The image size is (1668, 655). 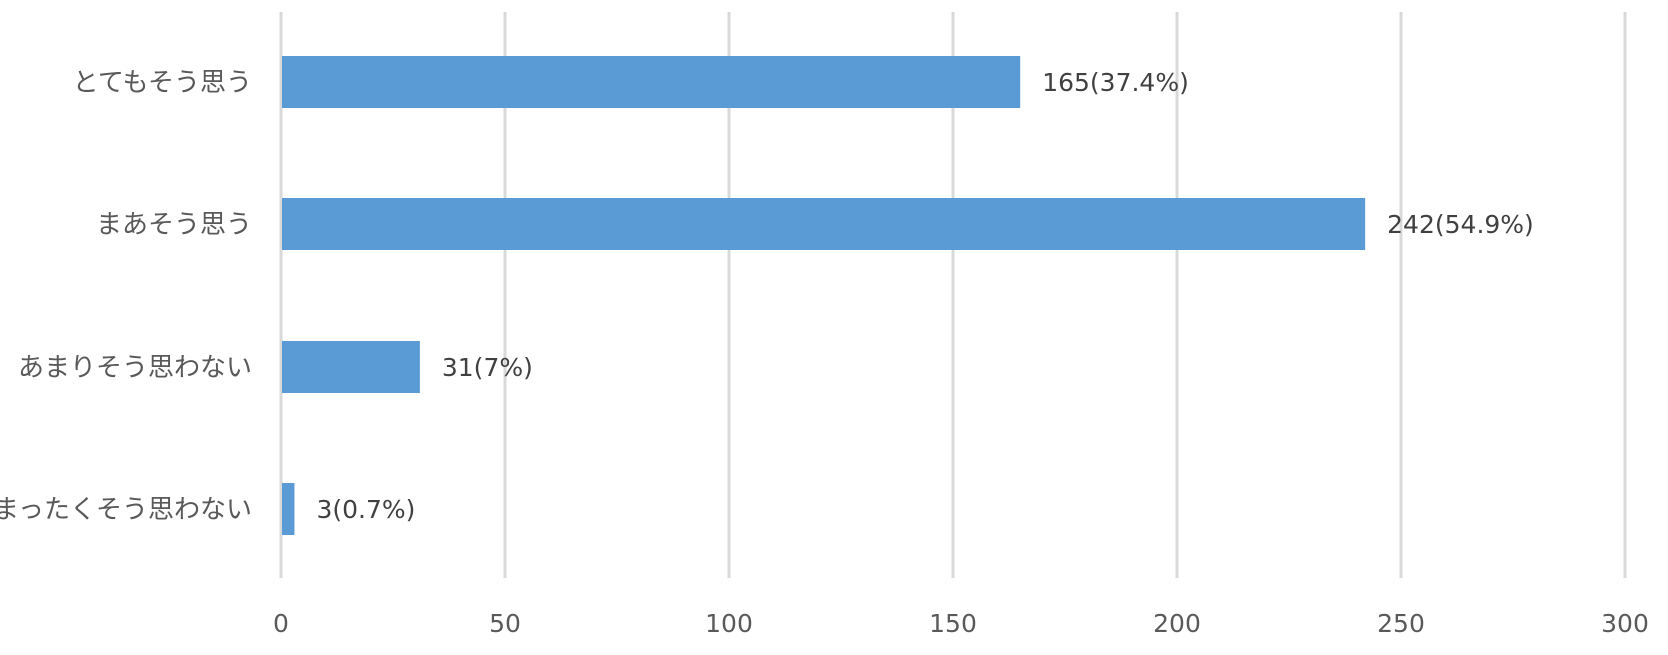 What do you see at coordinates (1401, 623) in the screenshot?
I see `x-tick-label: 250` at bounding box center [1401, 623].